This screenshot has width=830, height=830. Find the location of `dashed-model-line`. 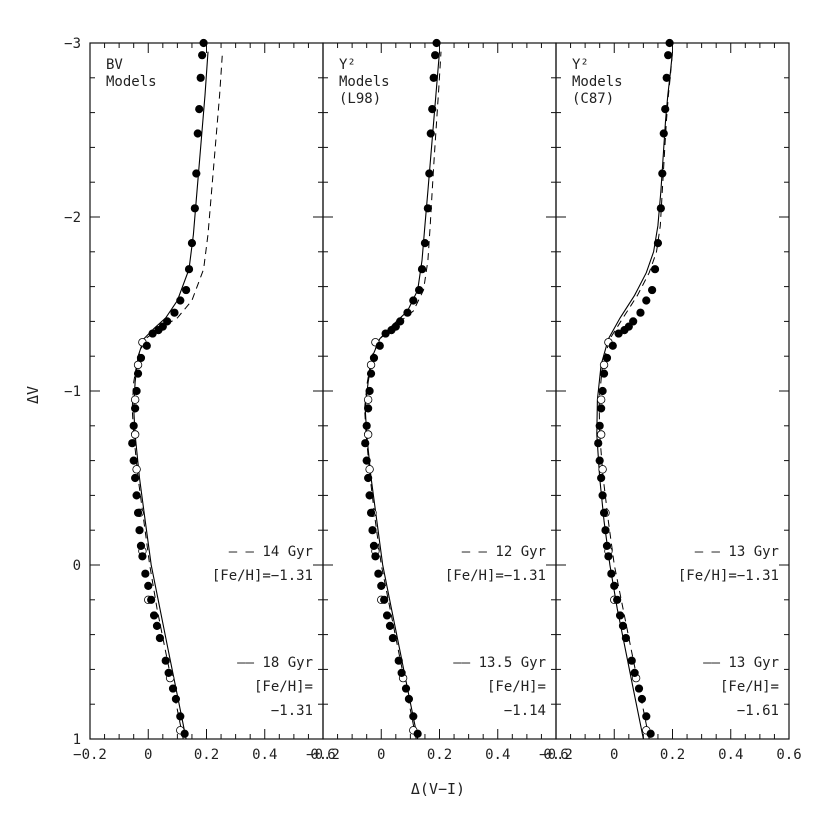

dashed-model-line is located at coordinates (177, 395).